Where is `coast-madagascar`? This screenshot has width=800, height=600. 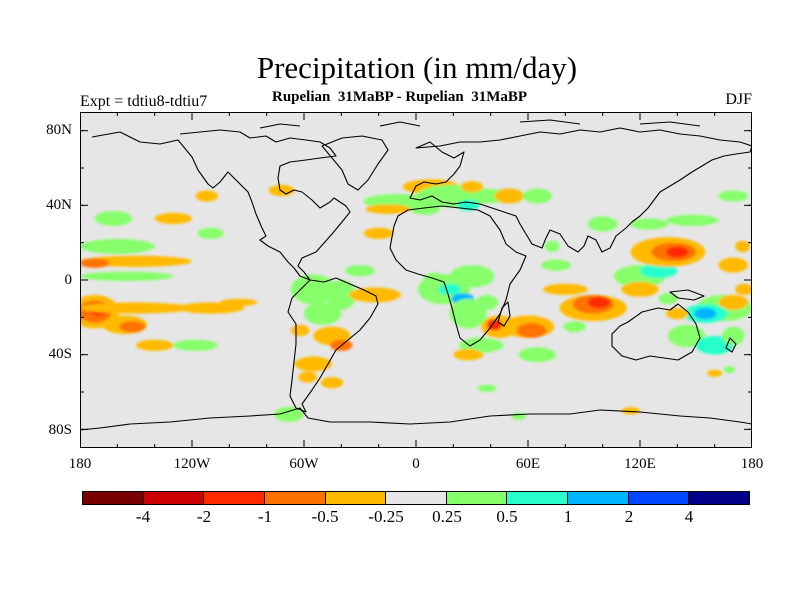
coast-madagascar is located at coordinates (504, 314).